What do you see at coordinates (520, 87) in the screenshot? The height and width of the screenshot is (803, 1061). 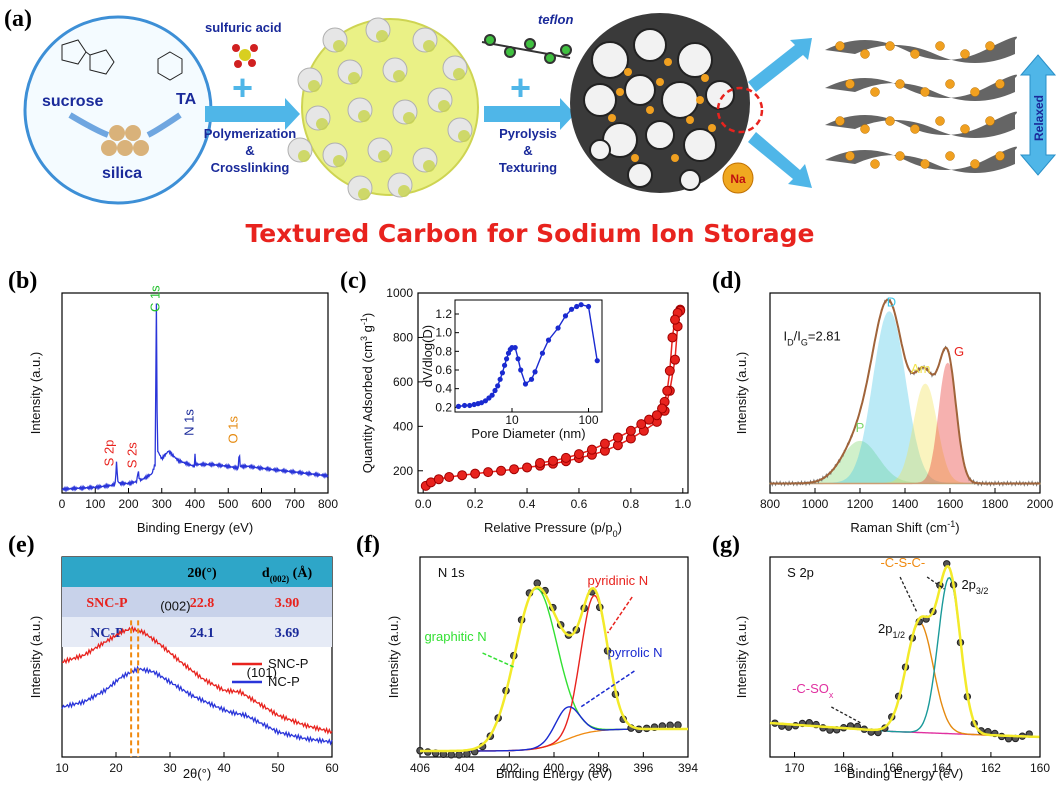 I see `plus-icon-2: +` at bounding box center [520, 87].